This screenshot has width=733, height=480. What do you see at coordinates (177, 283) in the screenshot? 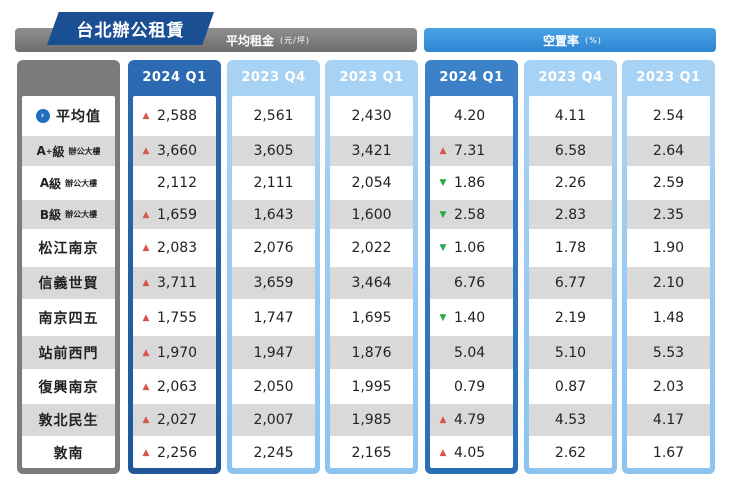
I see `cell-value: 3,711` at bounding box center [177, 283].